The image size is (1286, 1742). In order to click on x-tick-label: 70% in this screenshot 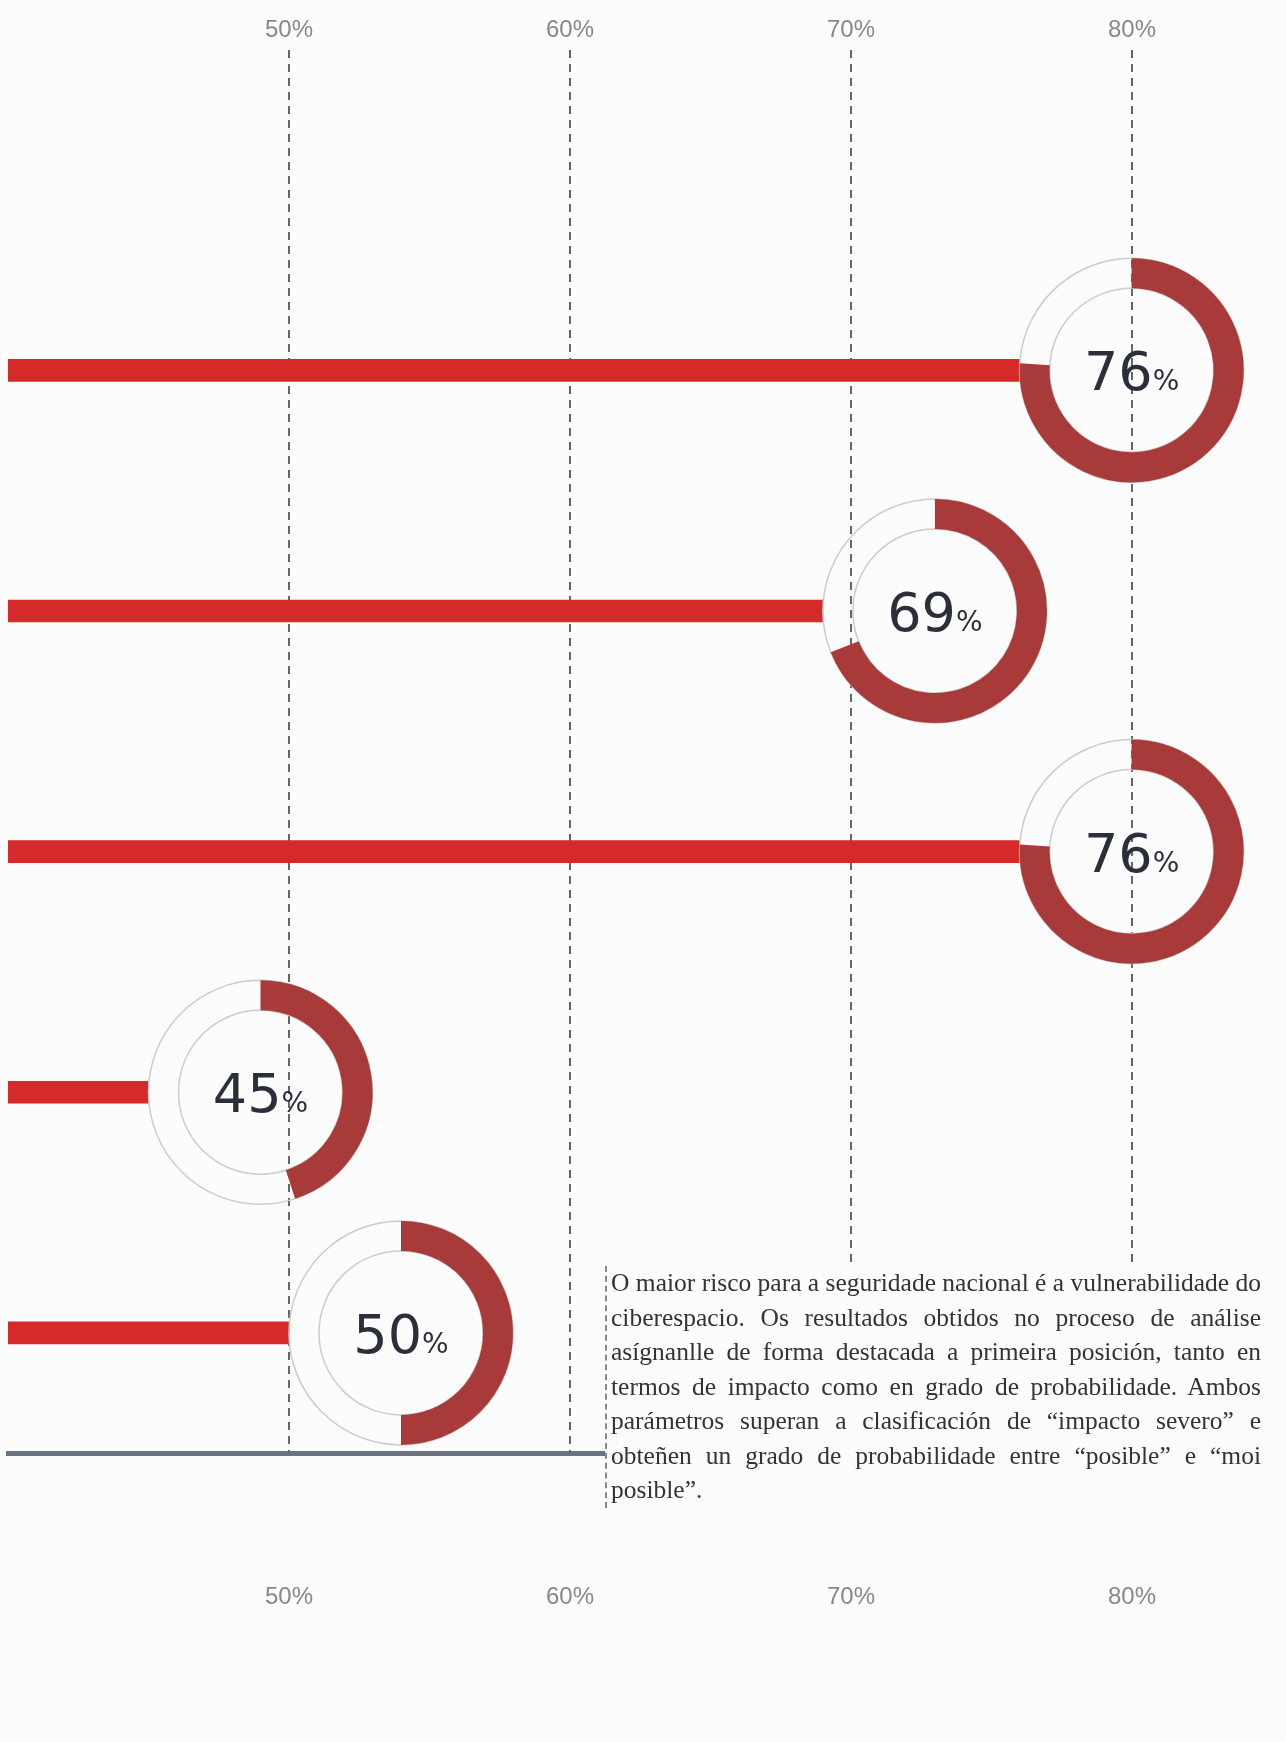, I will do `click(851, 1596)`.